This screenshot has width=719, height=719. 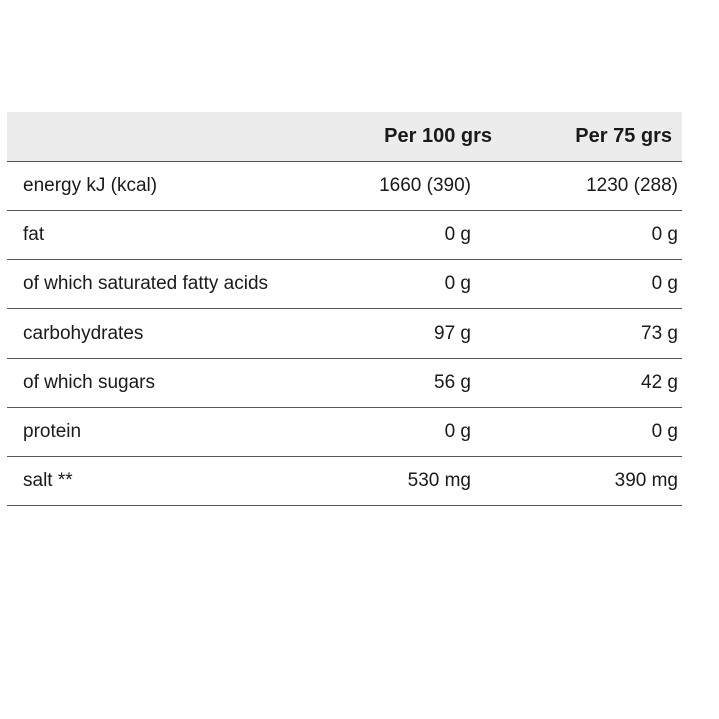 I want to click on value-cell: 42 g, so click(x=659, y=382).